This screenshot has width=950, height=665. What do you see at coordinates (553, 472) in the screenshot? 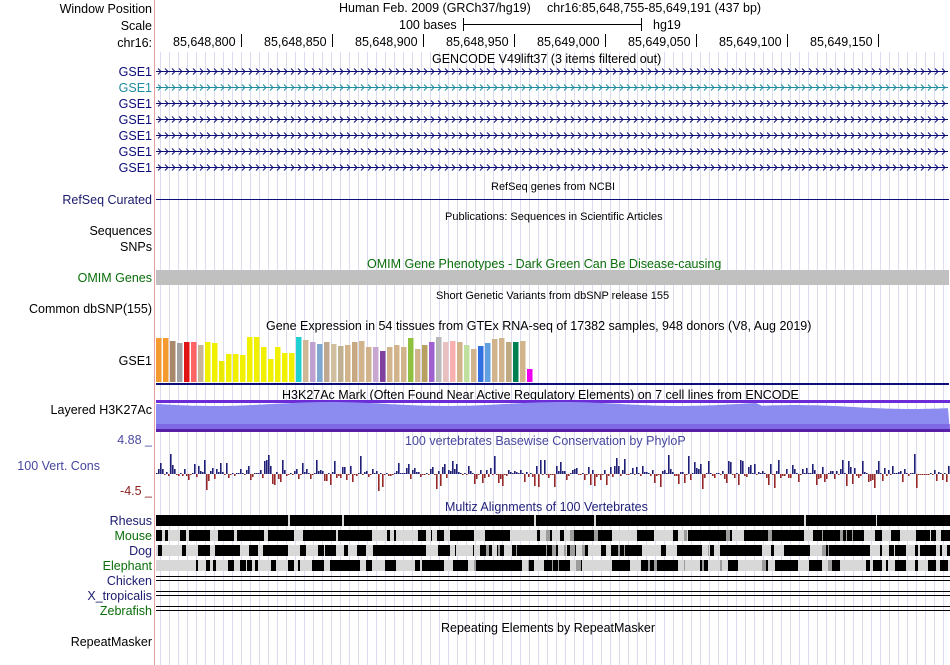
I see `phylop-conservation-plot` at bounding box center [553, 472].